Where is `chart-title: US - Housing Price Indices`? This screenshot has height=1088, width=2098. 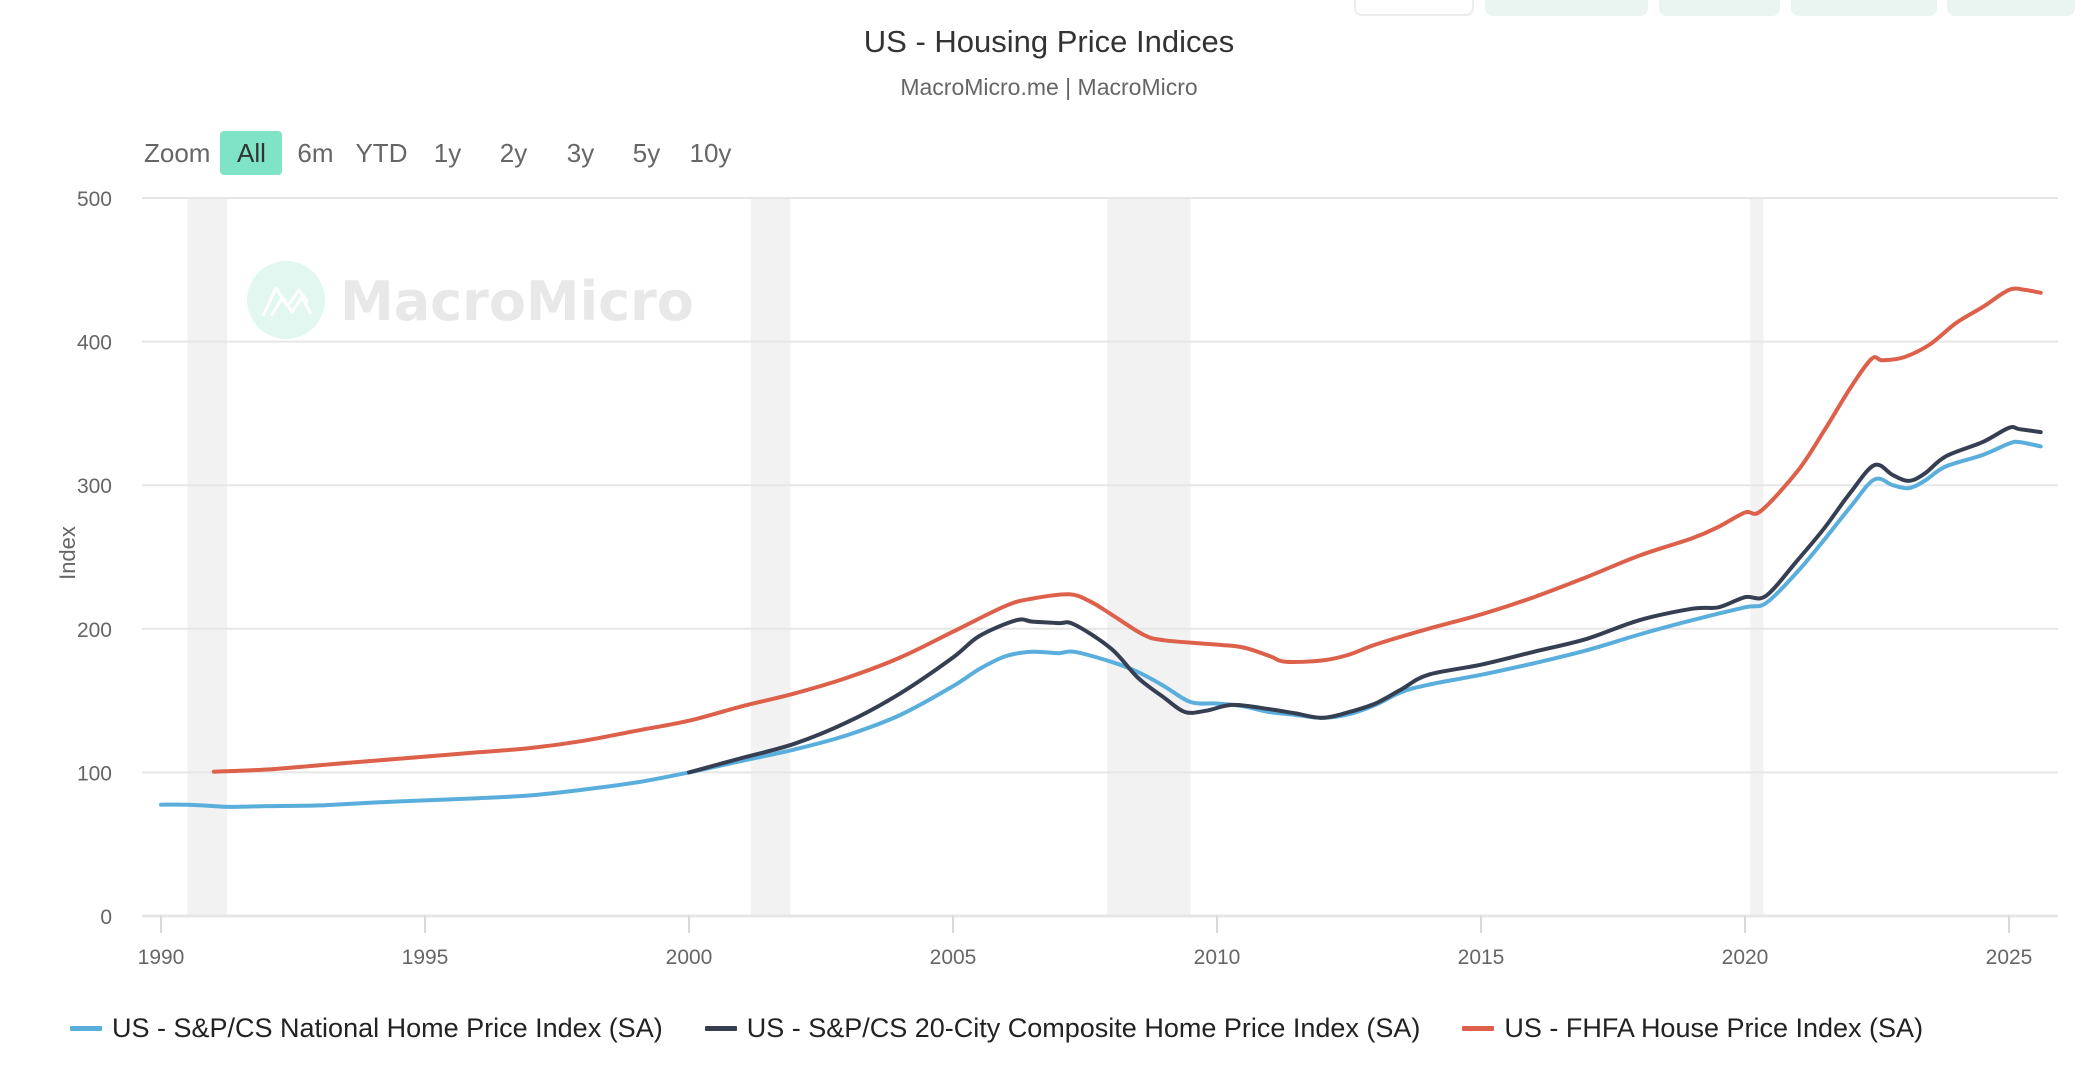
chart-title: US - Housing Price Indices is located at coordinates (1049, 41).